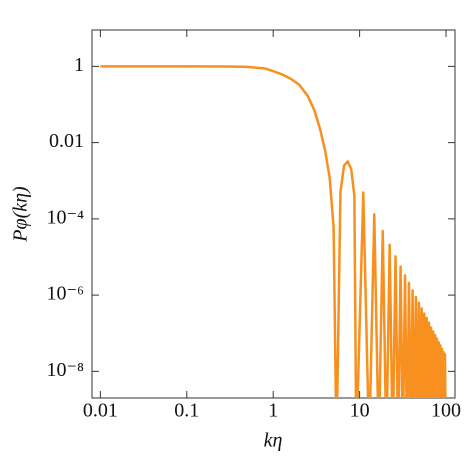  I want to click on x-tick-label: 10, so click(360, 411).